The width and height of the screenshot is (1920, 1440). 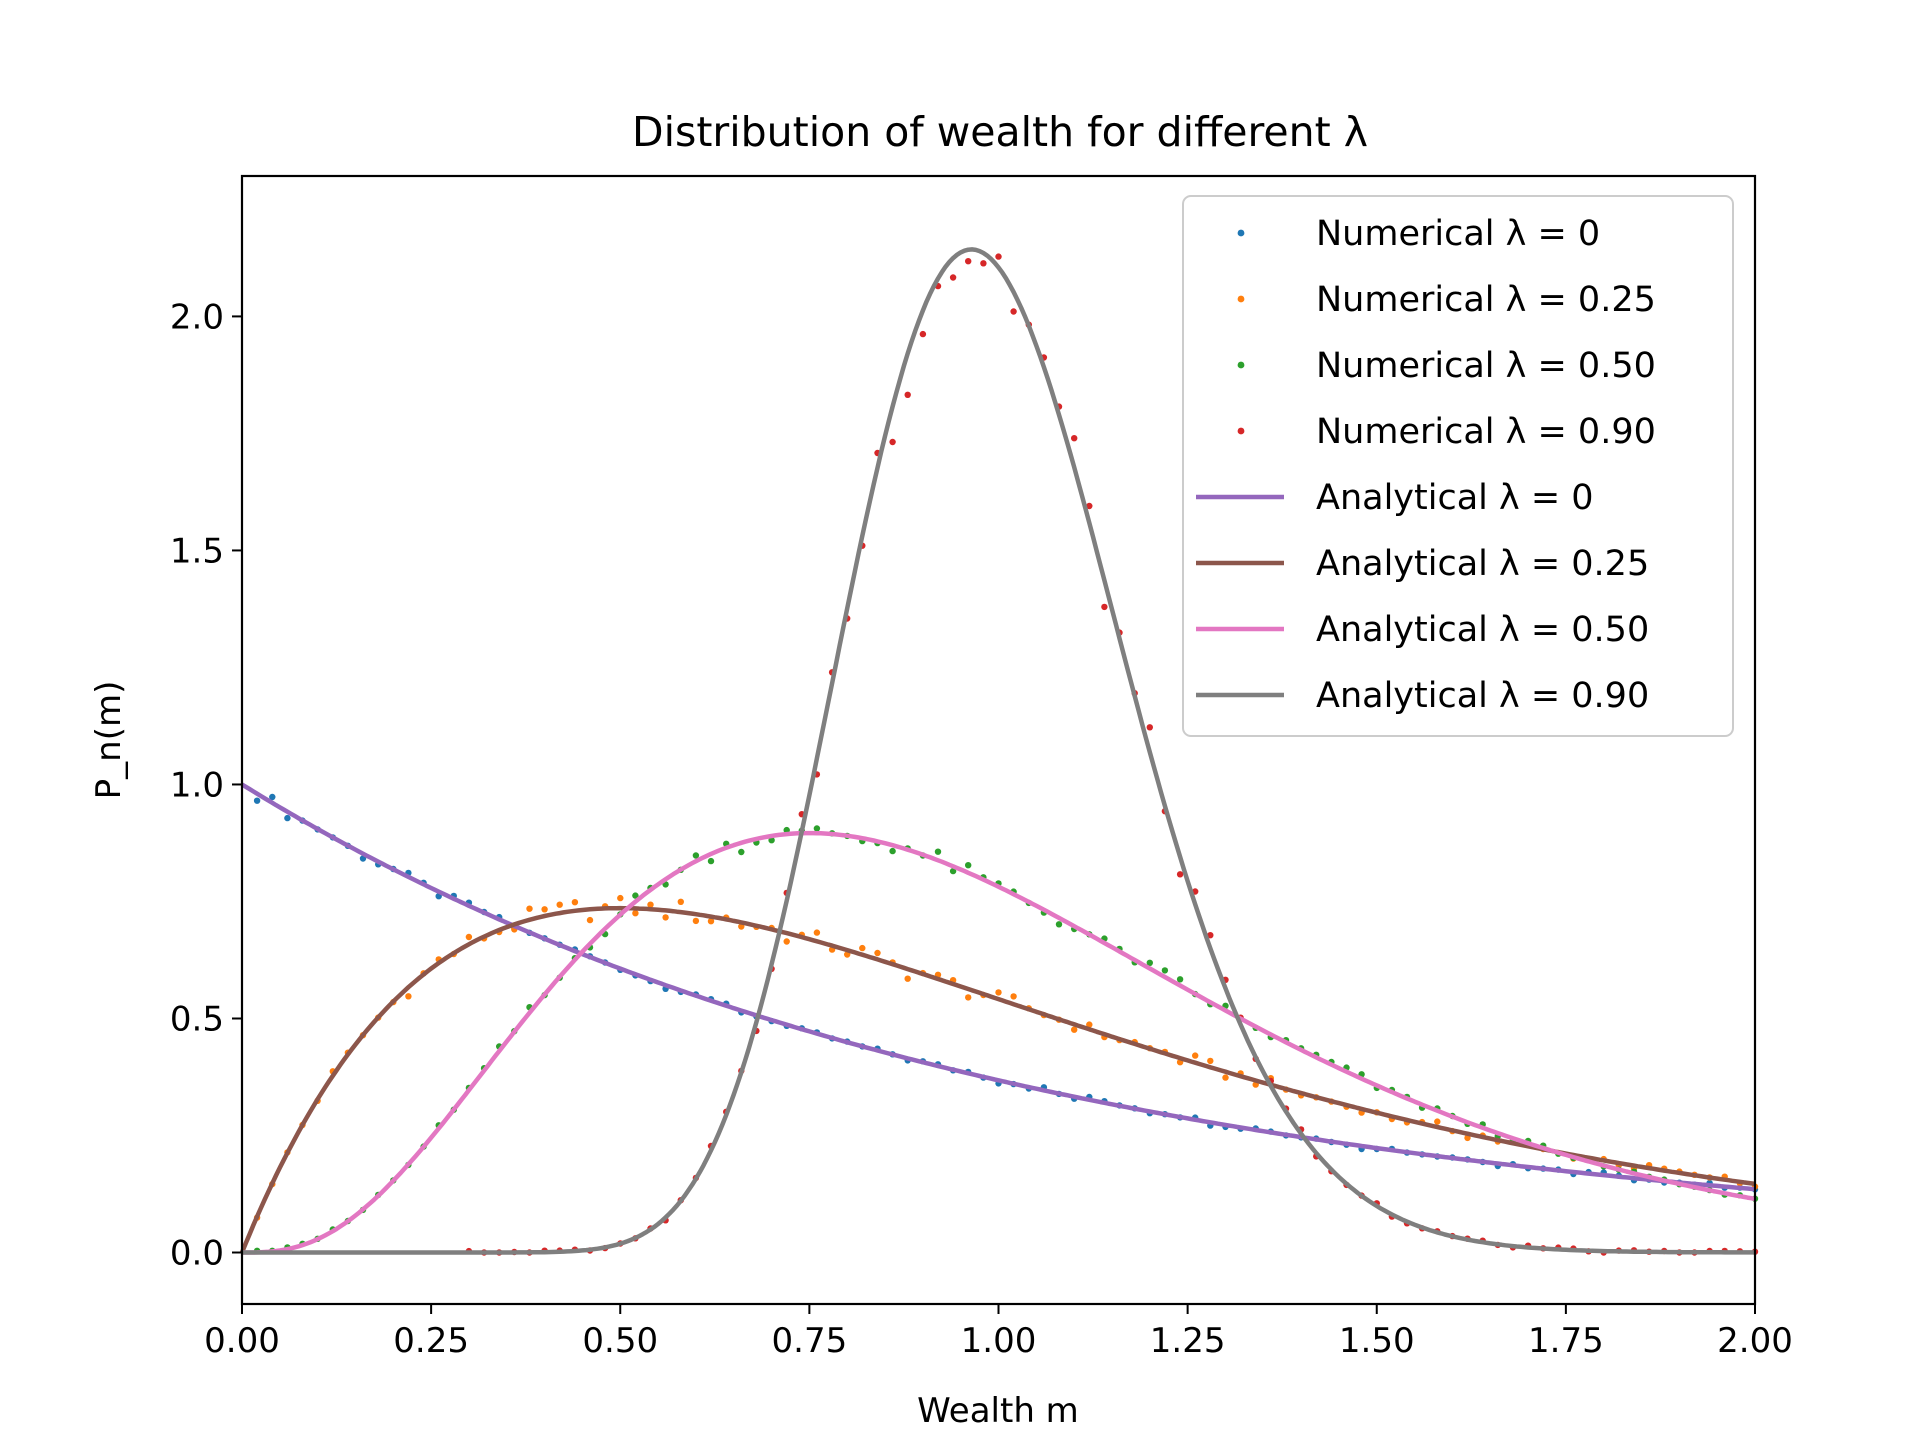 What do you see at coordinates (1188, 1341) in the screenshot?
I see `x-tick-label: 1.25` at bounding box center [1188, 1341].